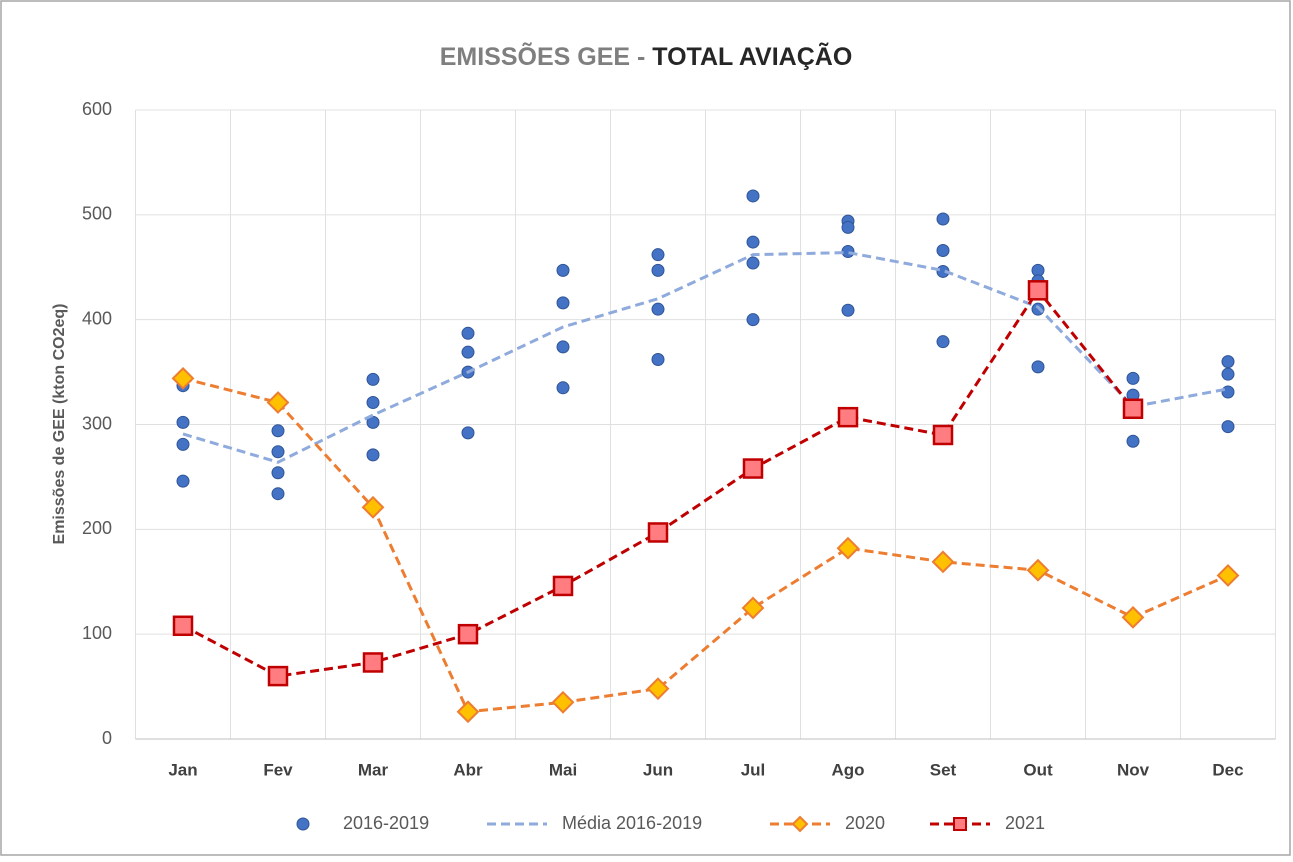 This screenshot has width=1293, height=862. I want to click on legend-label: 2020, so click(865, 823).